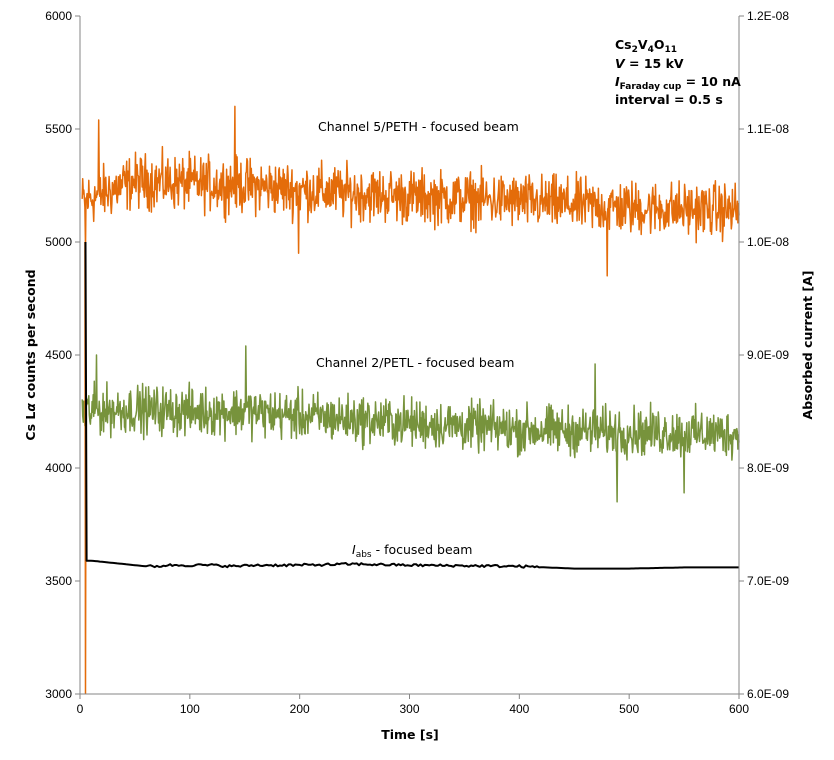  Describe the element at coordinates (739, 709) in the screenshot. I see `x-tick-label: 600` at that location.